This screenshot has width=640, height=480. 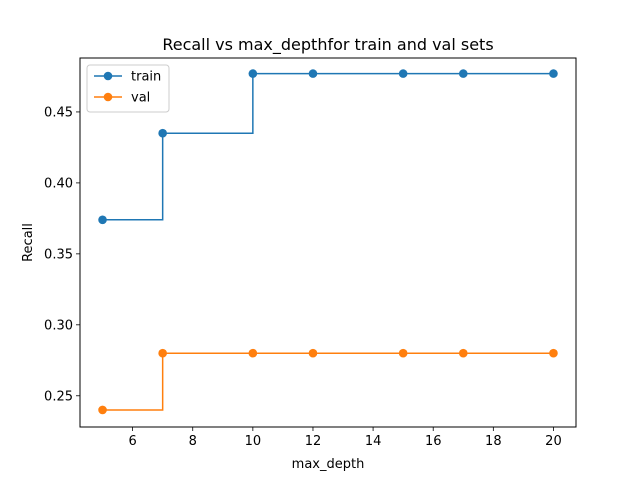 What do you see at coordinates (328, 464) in the screenshot?
I see `x-axis-label: max_depth` at bounding box center [328, 464].